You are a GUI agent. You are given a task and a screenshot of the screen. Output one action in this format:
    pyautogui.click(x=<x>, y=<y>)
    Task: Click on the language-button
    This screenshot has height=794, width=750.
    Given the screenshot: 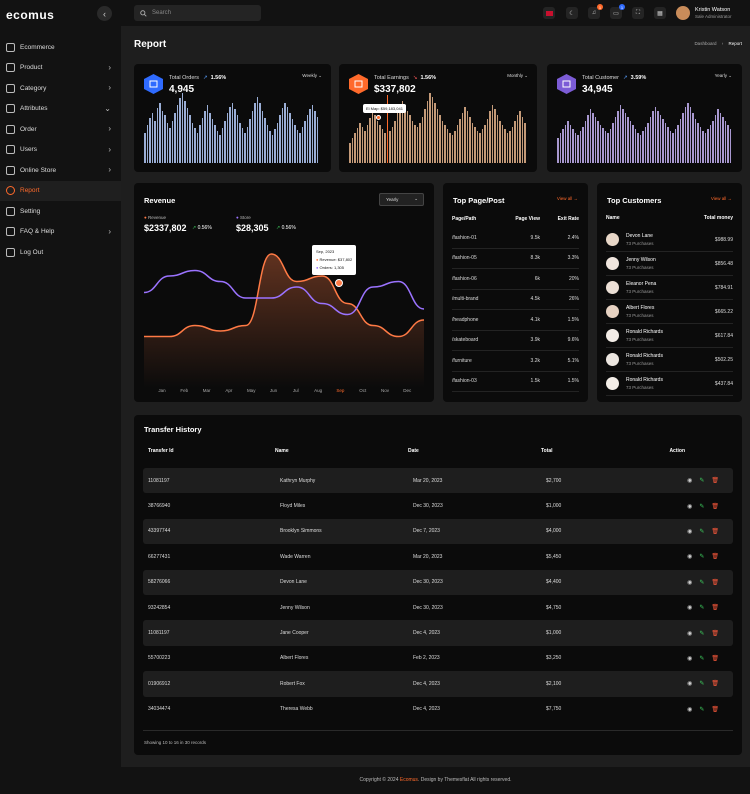 What is the action you would take?
    pyautogui.click(x=549, y=13)
    